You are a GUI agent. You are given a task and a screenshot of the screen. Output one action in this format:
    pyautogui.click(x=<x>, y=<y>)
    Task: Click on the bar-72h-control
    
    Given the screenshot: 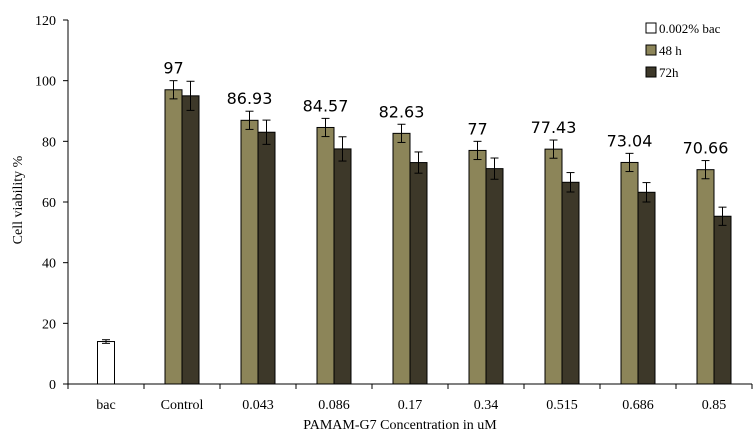 What is the action you would take?
    pyautogui.click(x=190, y=240)
    